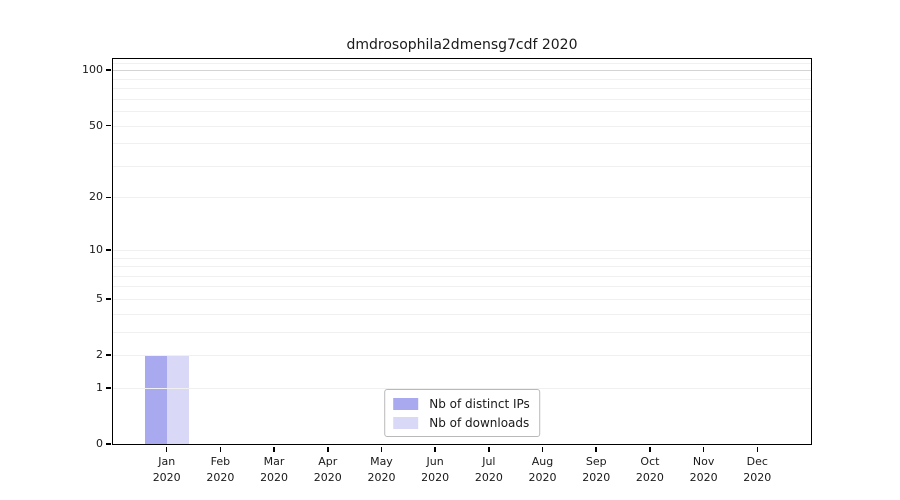  What do you see at coordinates (166, 469) in the screenshot?
I see `x-tick-label-jan-2020: Jan 2020` at bounding box center [166, 469].